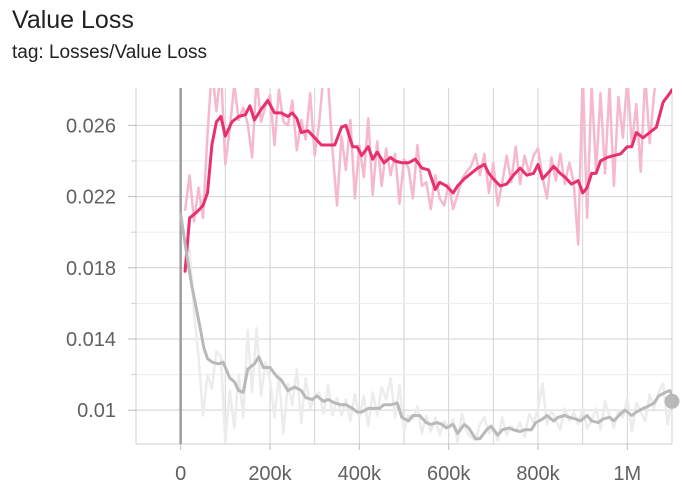 The height and width of the screenshot is (495, 688). I want to click on chart-title: Value Loss, so click(73, 20).